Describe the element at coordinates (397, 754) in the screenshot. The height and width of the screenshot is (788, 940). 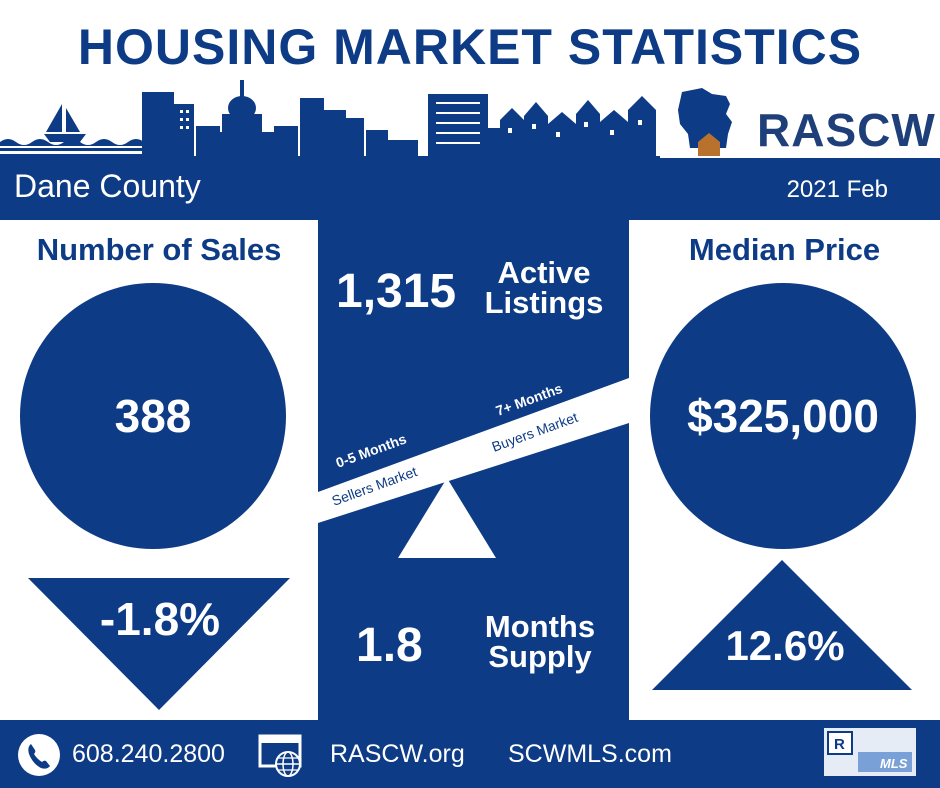
I see `rascw-link: RASCW.org` at that location.